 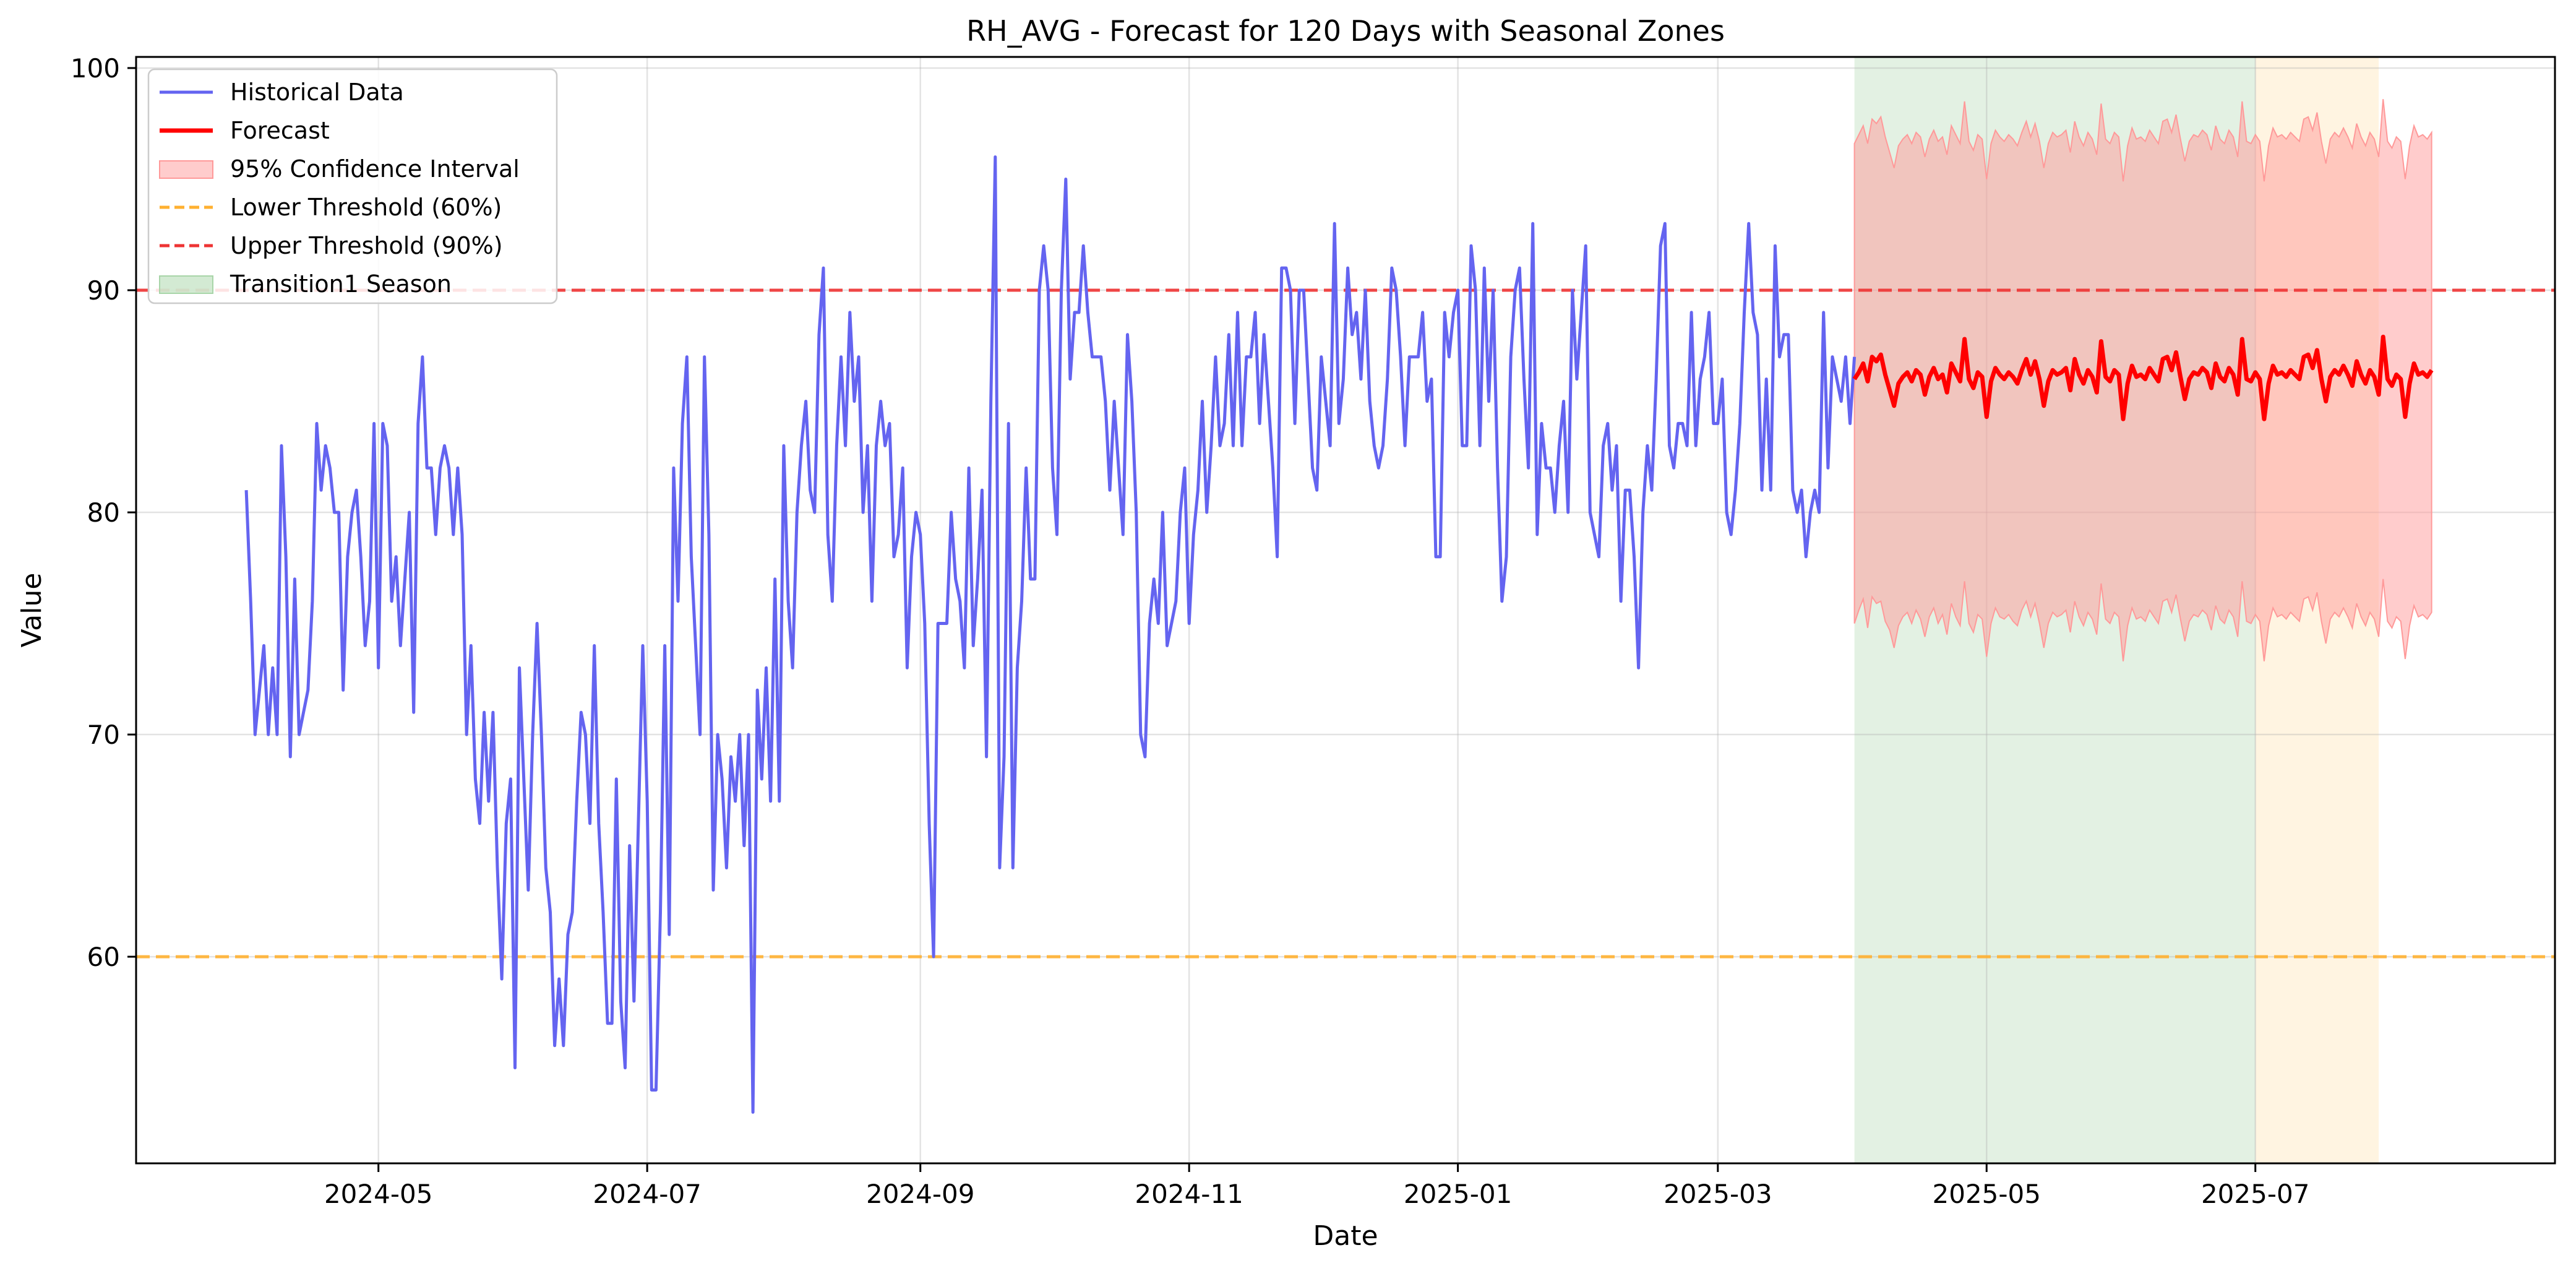 What do you see at coordinates (1345, 1236) in the screenshot?
I see `x-axis-label: Date` at bounding box center [1345, 1236].